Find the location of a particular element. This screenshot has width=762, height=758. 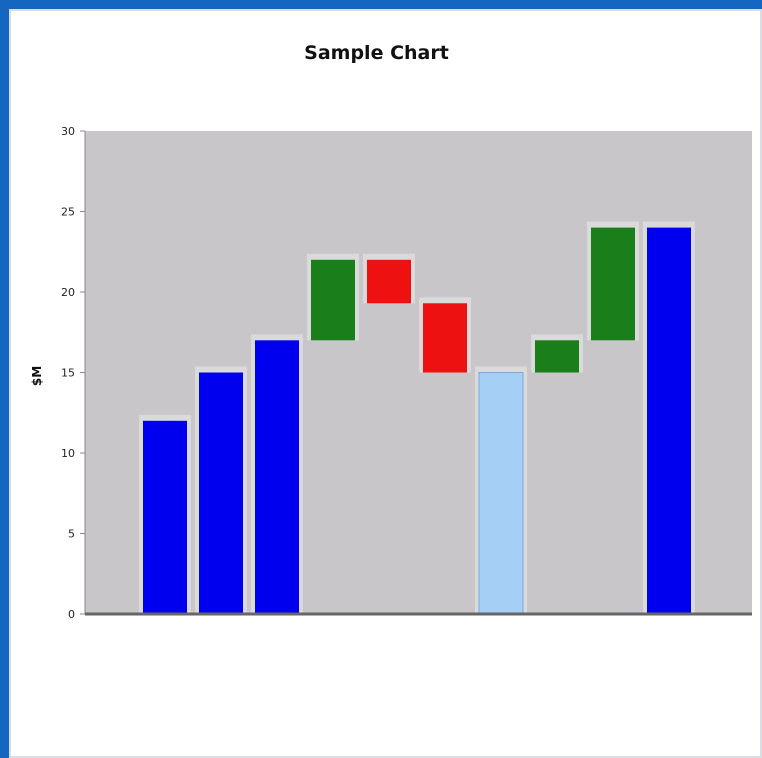

y-tick-label: 15 is located at coordinates (68, 373).